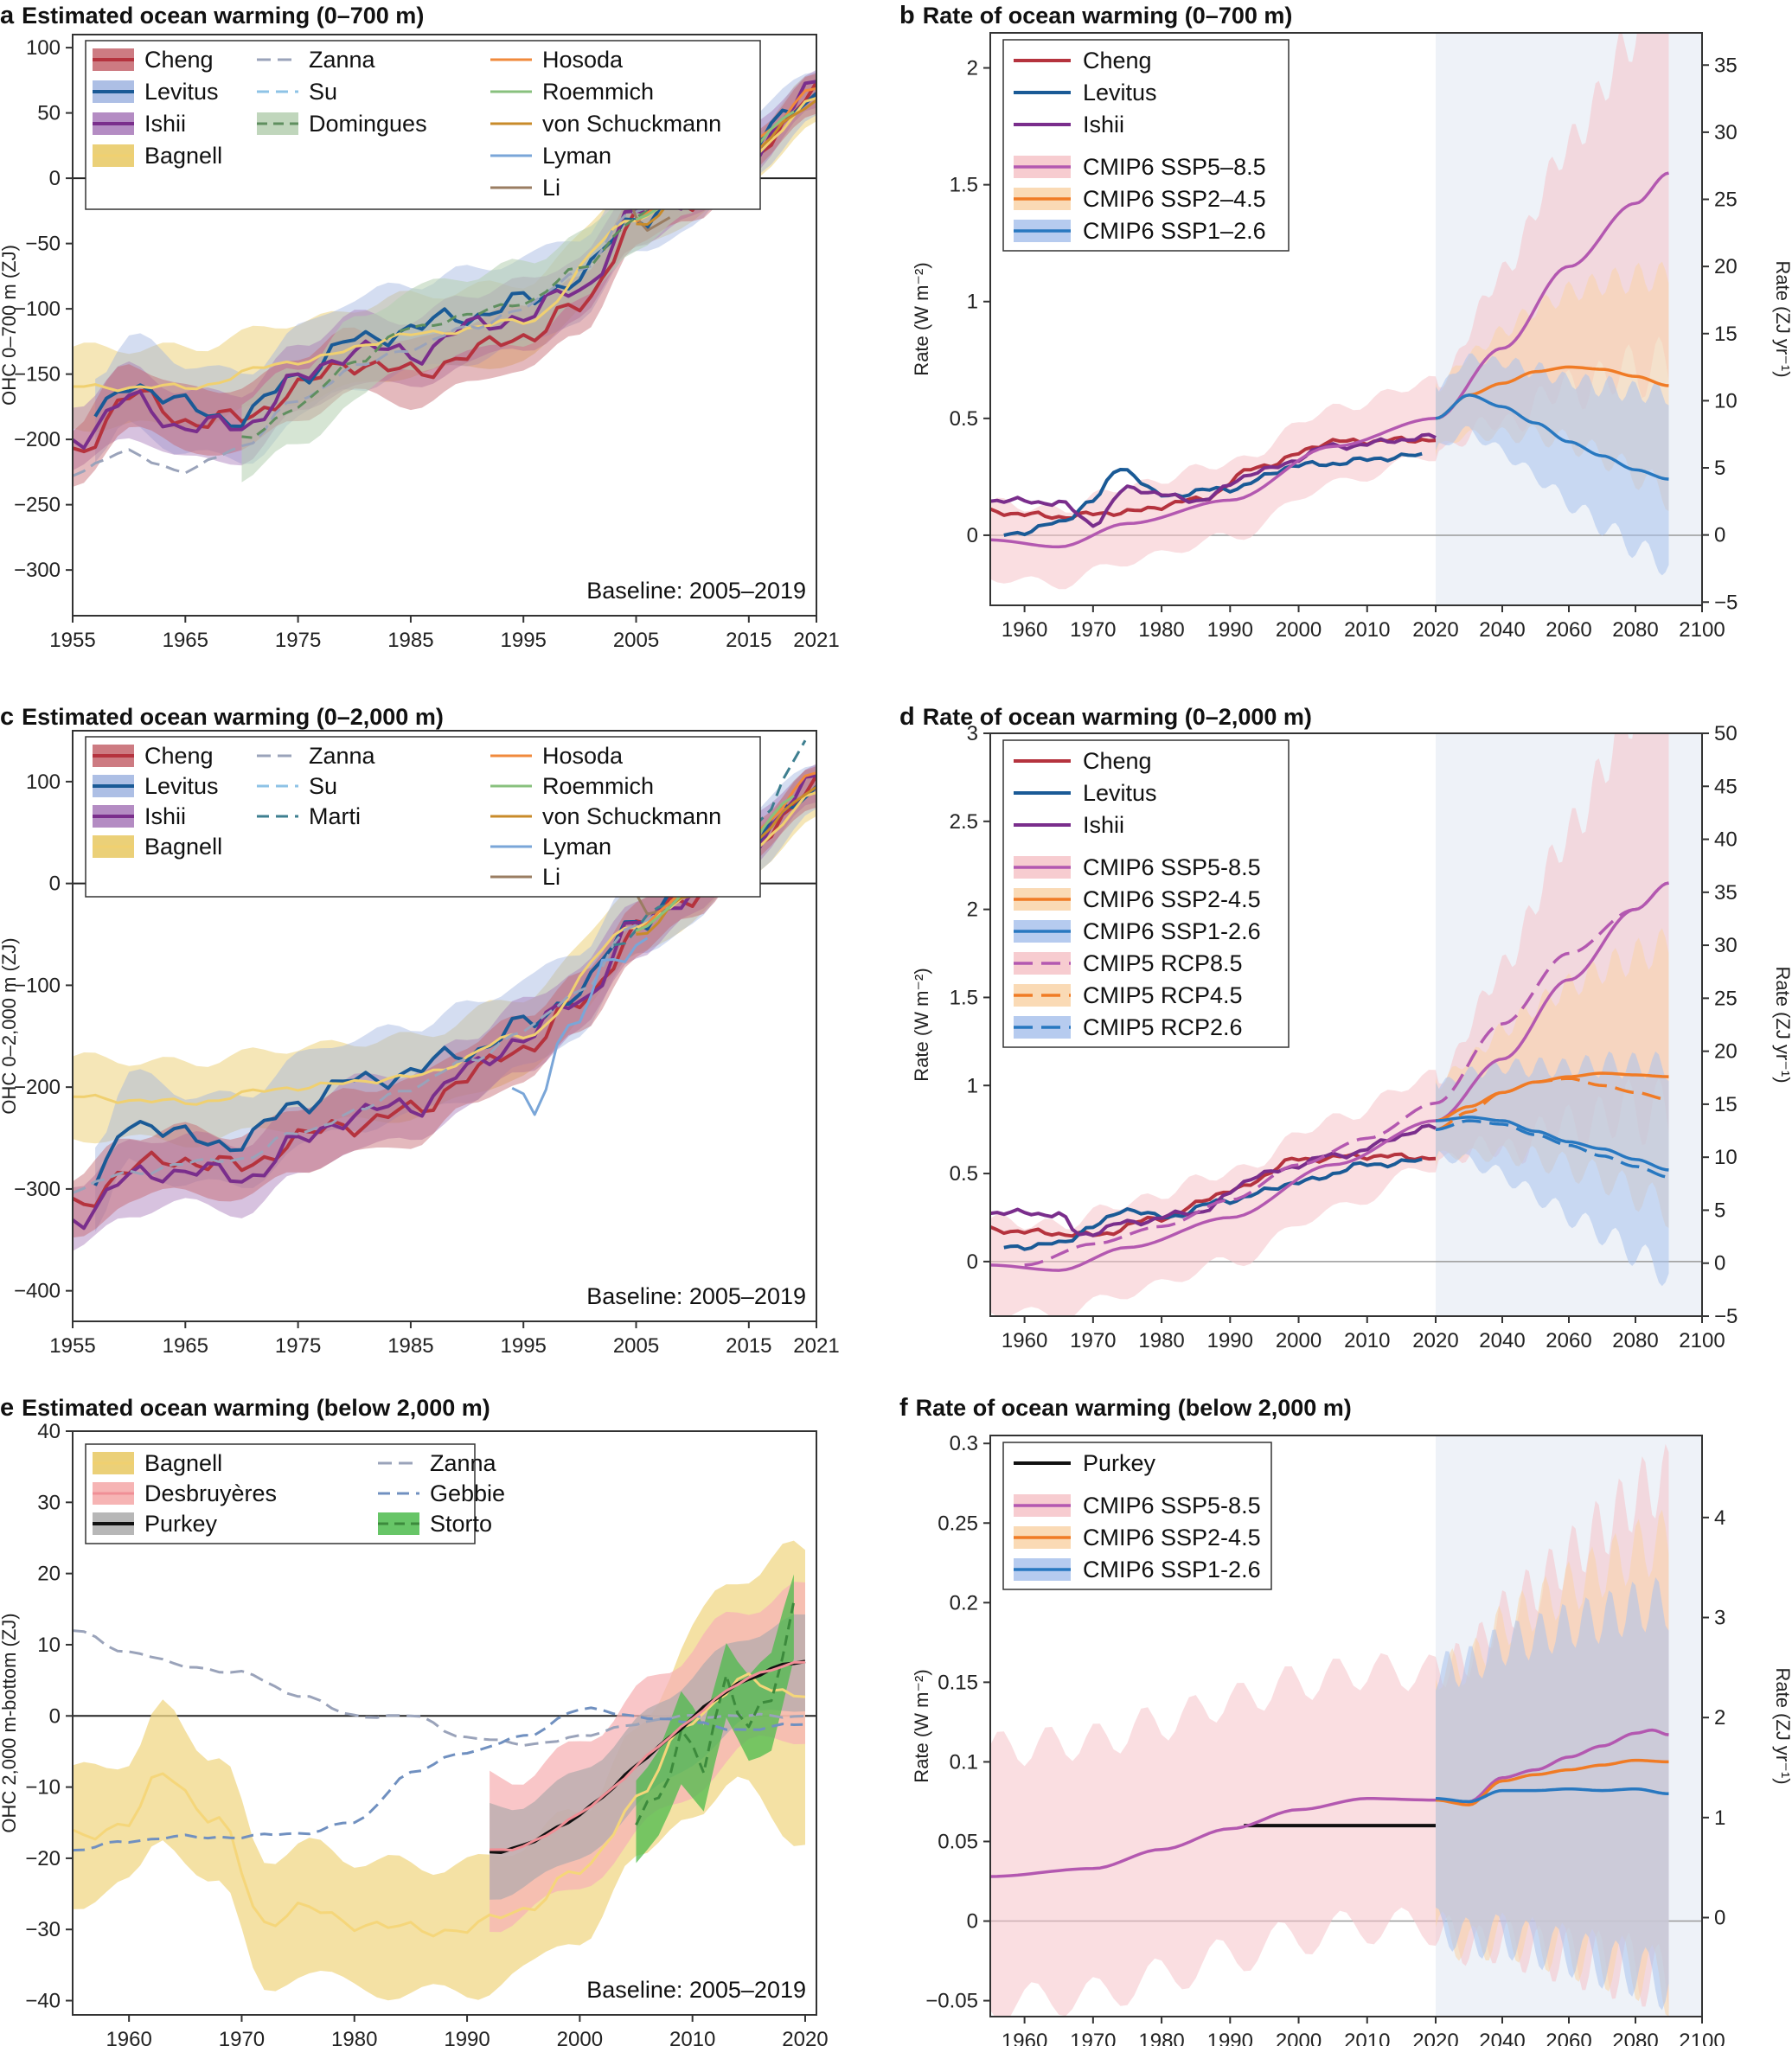 This screenshot has height=2046, width=1792. Describe the element at coordinates (1163, 1027) in the screenshot. I see `legend-label-cmip5-rcp2-6: CMIP5 RCP2.6` at that location.